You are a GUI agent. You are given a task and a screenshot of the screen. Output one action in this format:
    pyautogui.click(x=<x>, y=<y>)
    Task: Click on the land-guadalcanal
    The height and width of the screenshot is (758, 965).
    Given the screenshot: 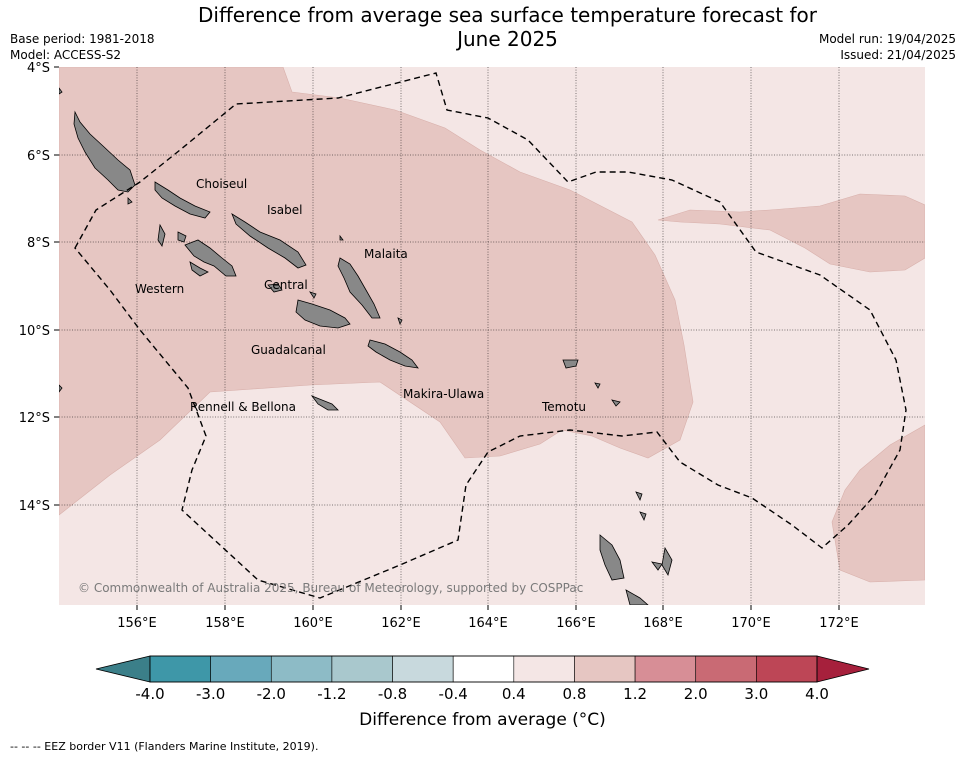 What is the action you would take?
    pyautogui.click(x=323, y=314)
    